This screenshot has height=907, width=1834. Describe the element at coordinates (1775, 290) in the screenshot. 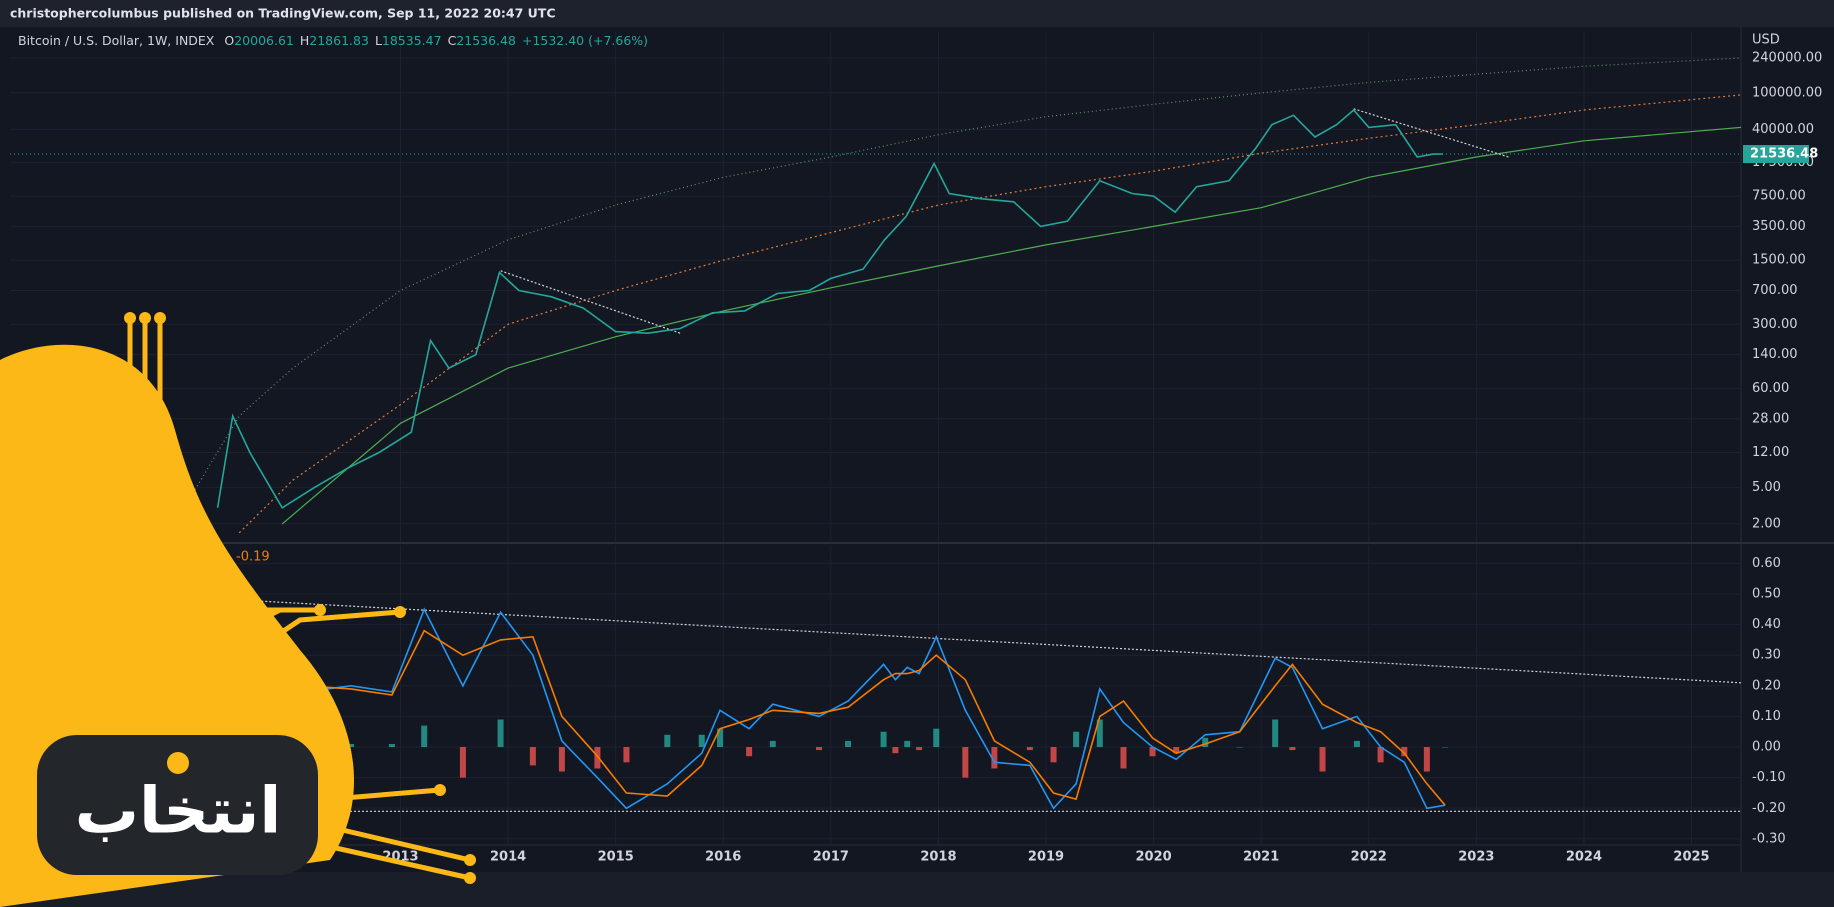

I see `y-tick-label: 700.00` at that location.